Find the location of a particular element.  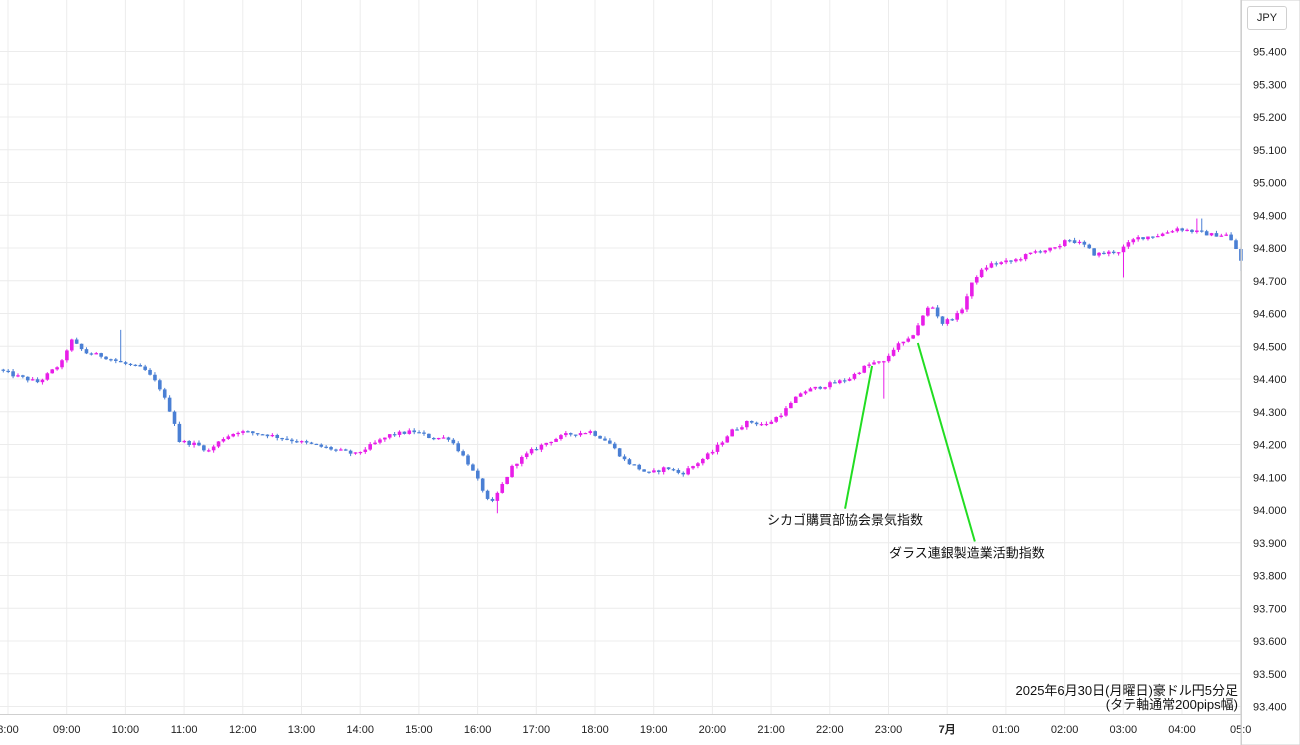

y-tick-label: 95.000 is located at coordinates (1270, 184).